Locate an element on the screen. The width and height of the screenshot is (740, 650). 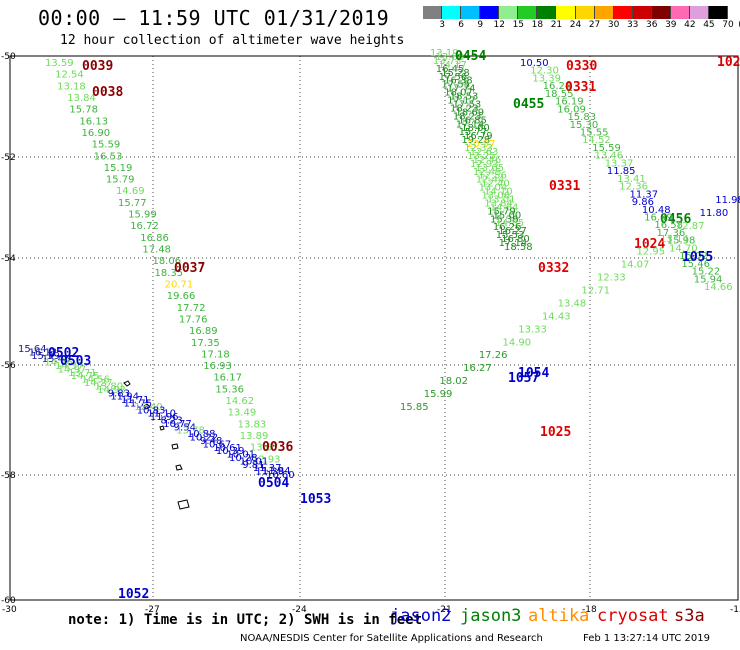
wave-height-label: 18.55 is located at coordinates (559, 94).